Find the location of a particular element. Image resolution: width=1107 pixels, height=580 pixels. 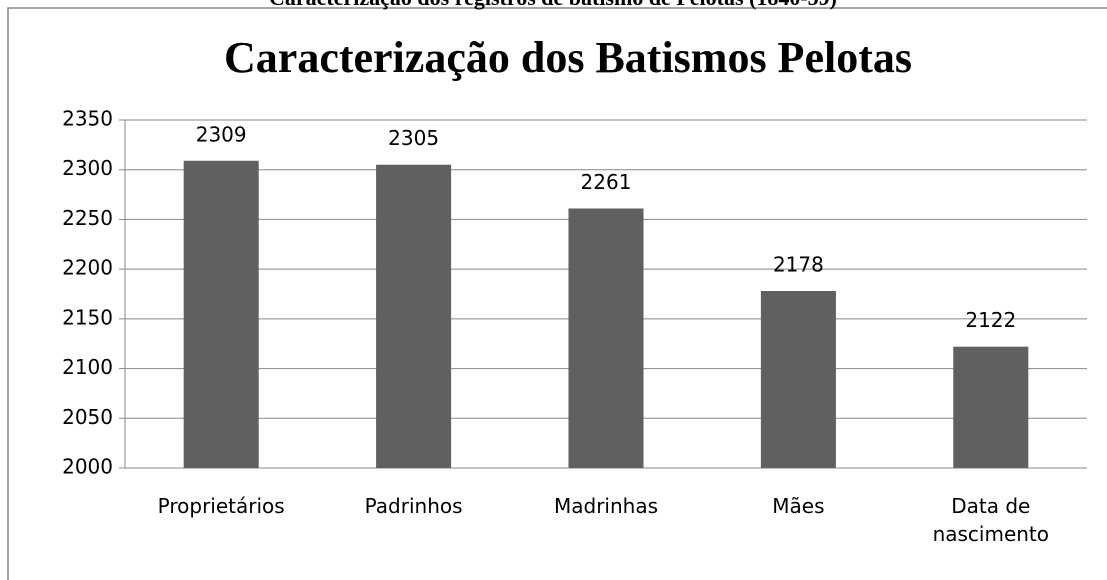

x-tick-label: Data de nascimento is located at coordinates (991, 520).